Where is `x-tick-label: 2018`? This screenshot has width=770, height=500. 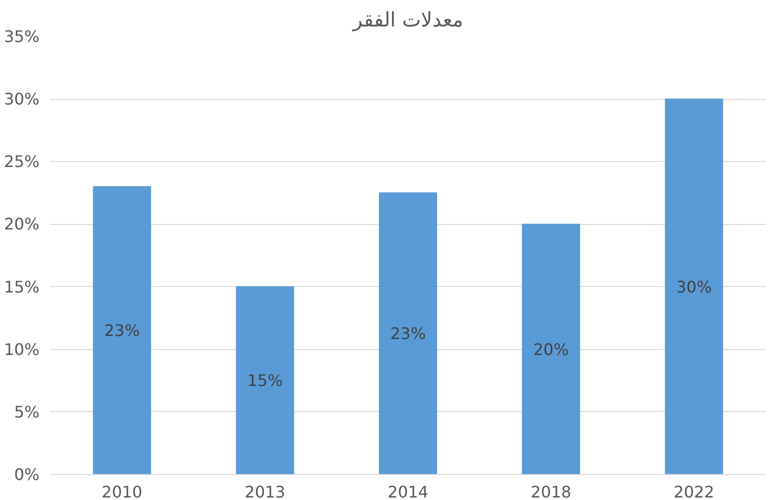 x-tick-label: 2018 is located at coordinates (551, 491).